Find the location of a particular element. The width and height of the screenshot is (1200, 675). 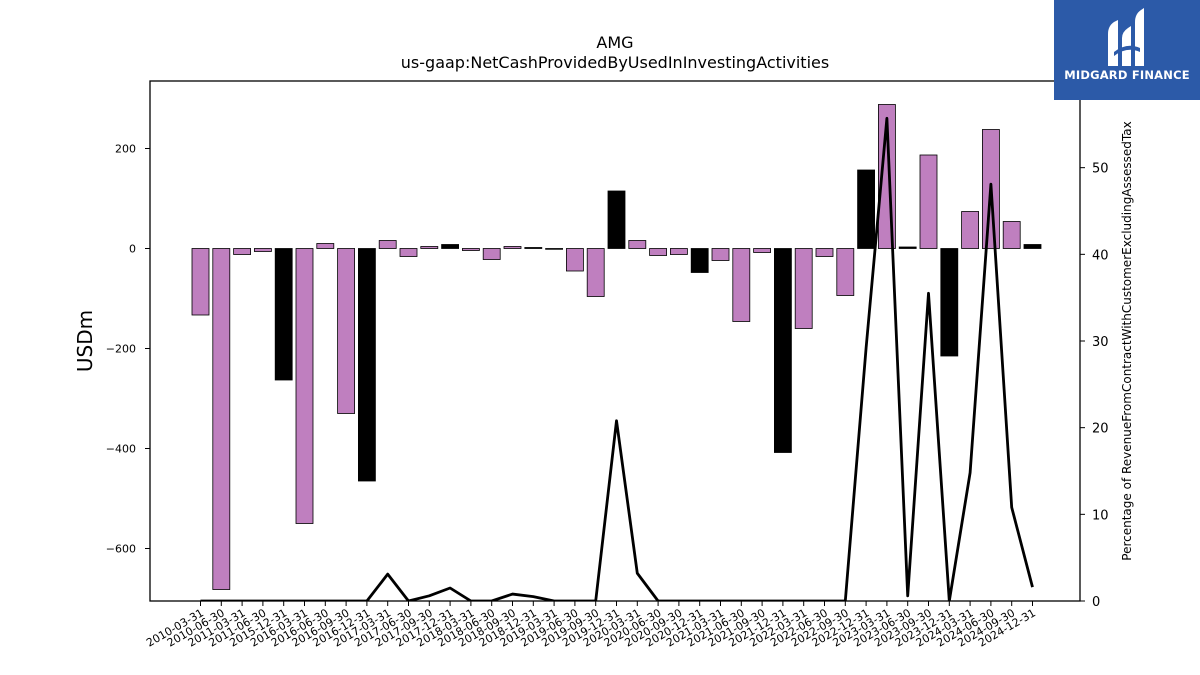

y-tick-label: −400 is located at coordinates (121, 449).